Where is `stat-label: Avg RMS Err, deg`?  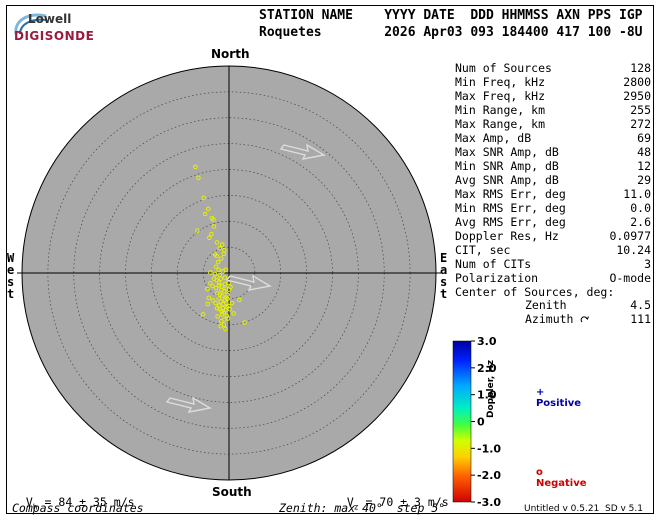
stat-label: Avg RMS Err, deg is located at coordinates (510, 222).